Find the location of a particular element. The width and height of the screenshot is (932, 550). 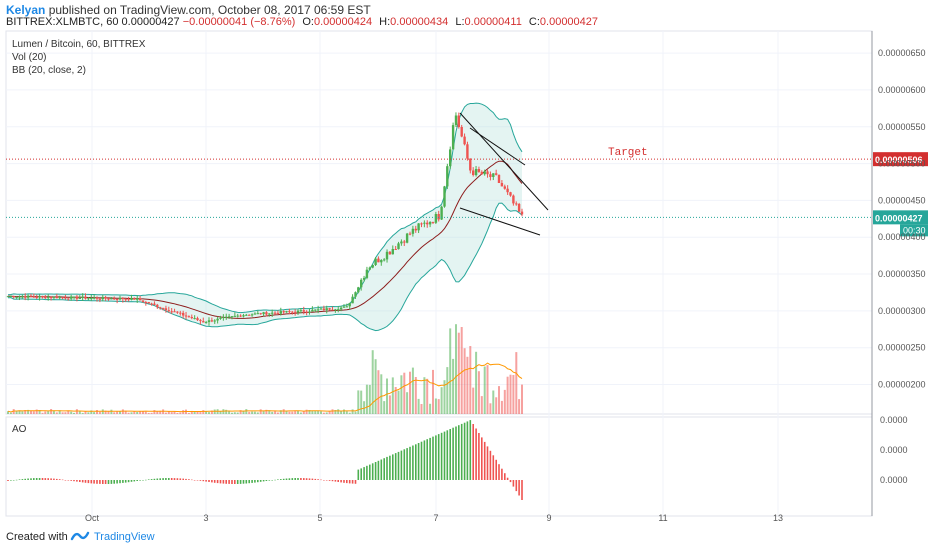

ao-legend: AO is located at coordinates (19, 429).